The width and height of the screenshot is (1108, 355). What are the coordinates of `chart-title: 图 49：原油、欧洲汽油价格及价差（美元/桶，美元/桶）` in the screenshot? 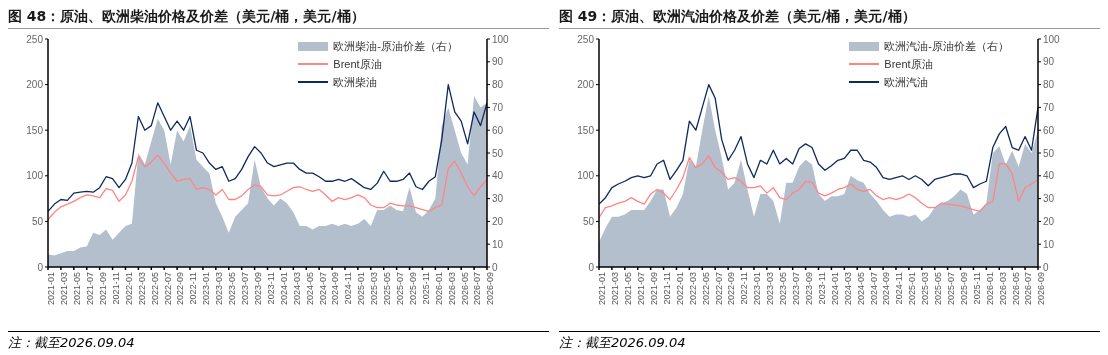 It's located at (829, 18).